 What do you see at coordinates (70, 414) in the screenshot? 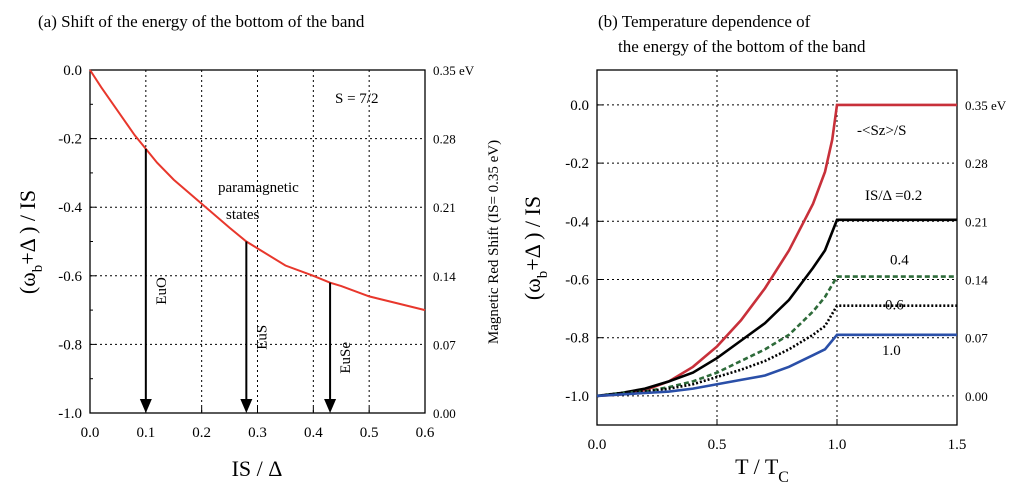
I see `panel-a-y-tick-label: -1.0` at bounding box center [70, 414].